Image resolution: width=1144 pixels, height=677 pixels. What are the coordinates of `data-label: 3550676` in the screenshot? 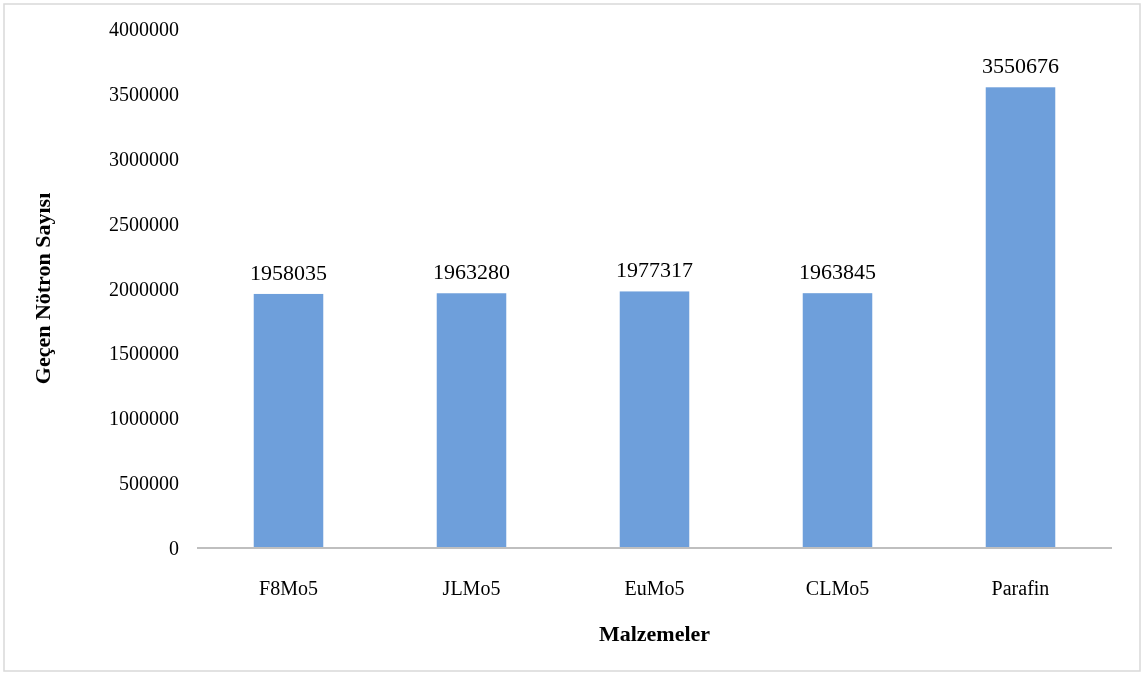 It's located at (1020, 66).